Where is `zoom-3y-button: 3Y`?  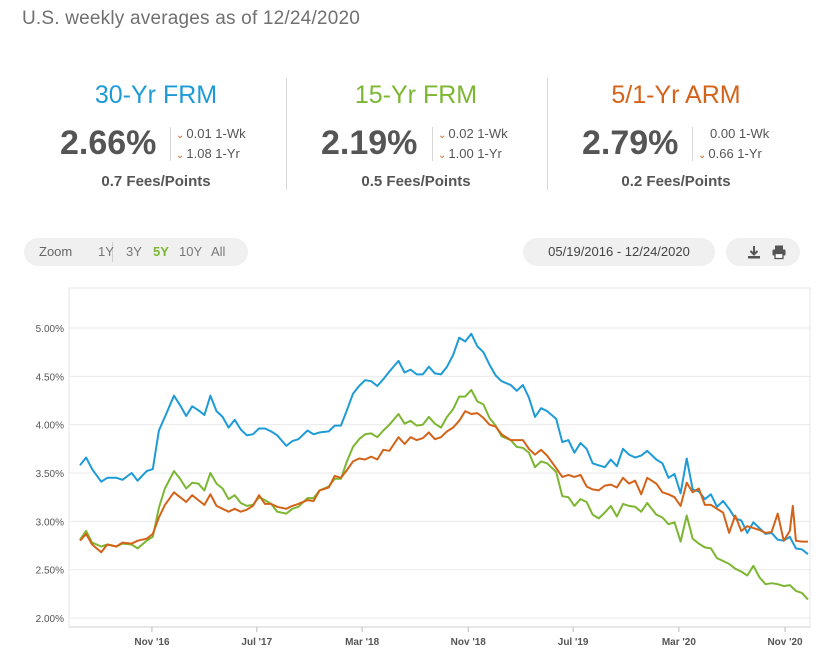 zoom-3y-button: 3Y is located at coordinates (134, 251).